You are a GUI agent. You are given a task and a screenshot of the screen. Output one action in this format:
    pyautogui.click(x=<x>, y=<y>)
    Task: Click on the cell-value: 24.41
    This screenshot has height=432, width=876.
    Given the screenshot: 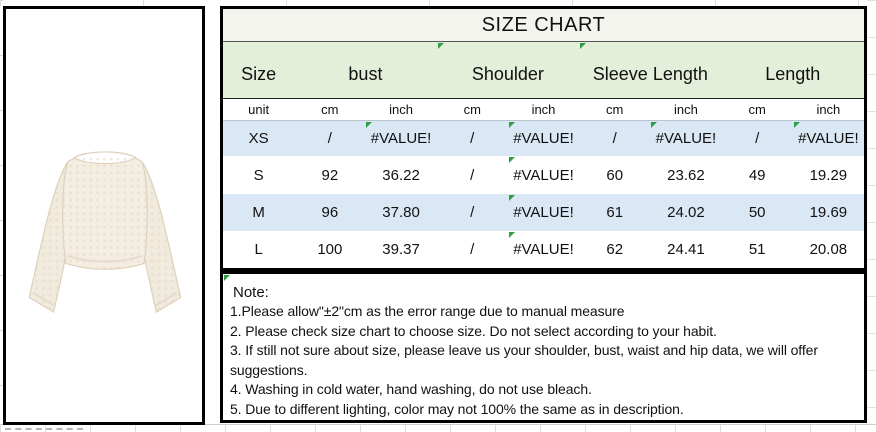 What is the action you would take?
    pyautogui.click(x=686, y=249)
    